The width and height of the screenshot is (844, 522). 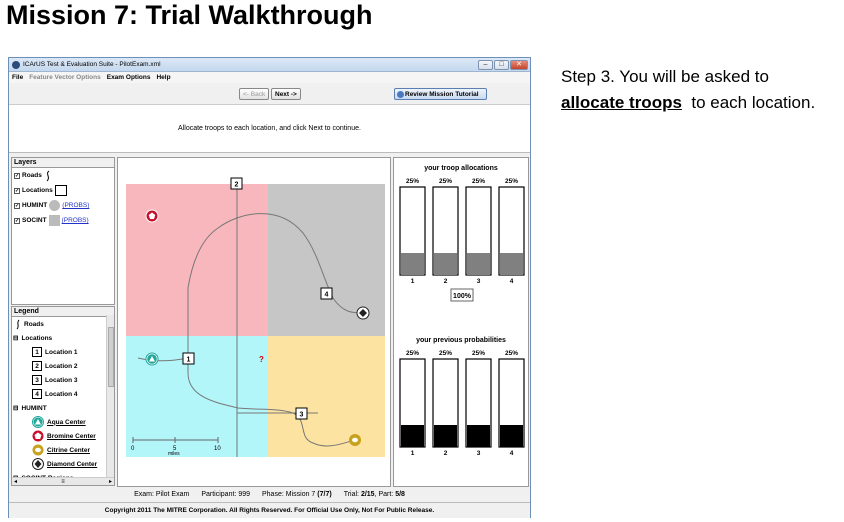 What do you see at coordinates (63, 338) in the screenshot?
I see `legend-locations-group: ⊟ Locations` at bounding box center [63, 338].